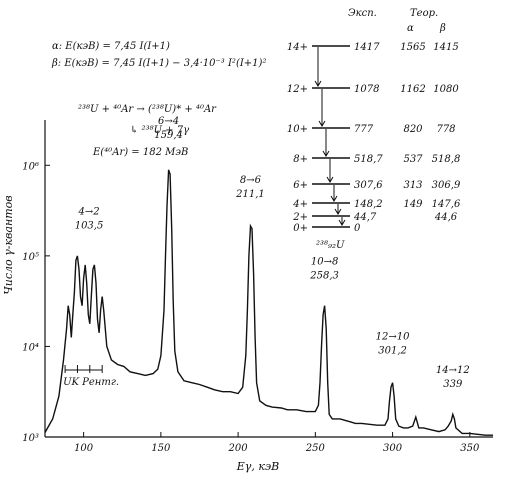  Describe the element at coordinates (330, 245) in the screenshot. I see `nucleus-label: ²³⁸₉₂U` at that location.